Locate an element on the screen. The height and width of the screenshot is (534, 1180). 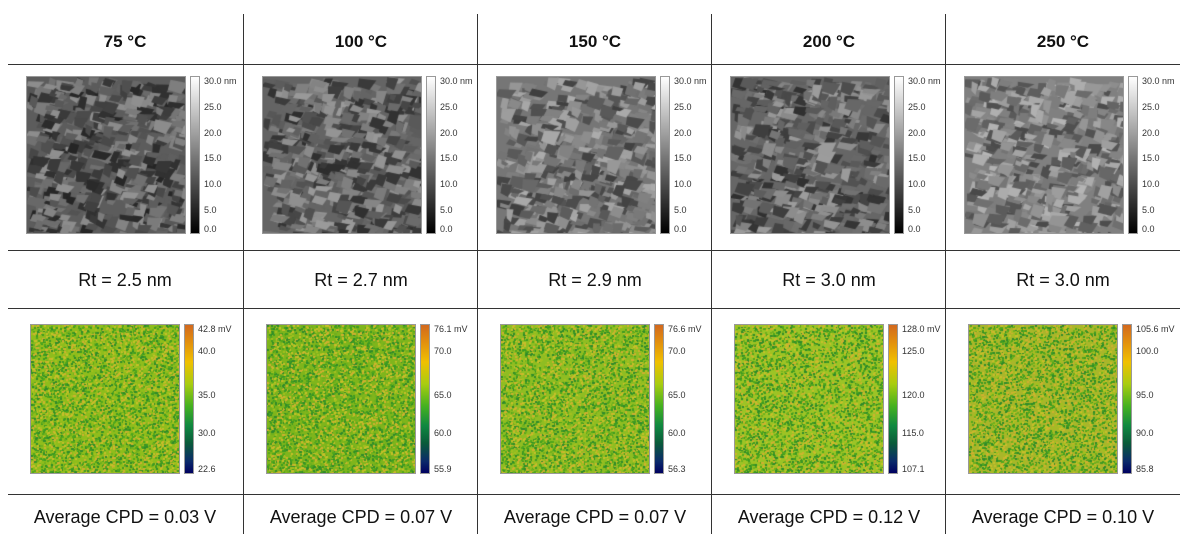
kpfm-scale-tick: 30.0 is located at coordinates (207, 433).